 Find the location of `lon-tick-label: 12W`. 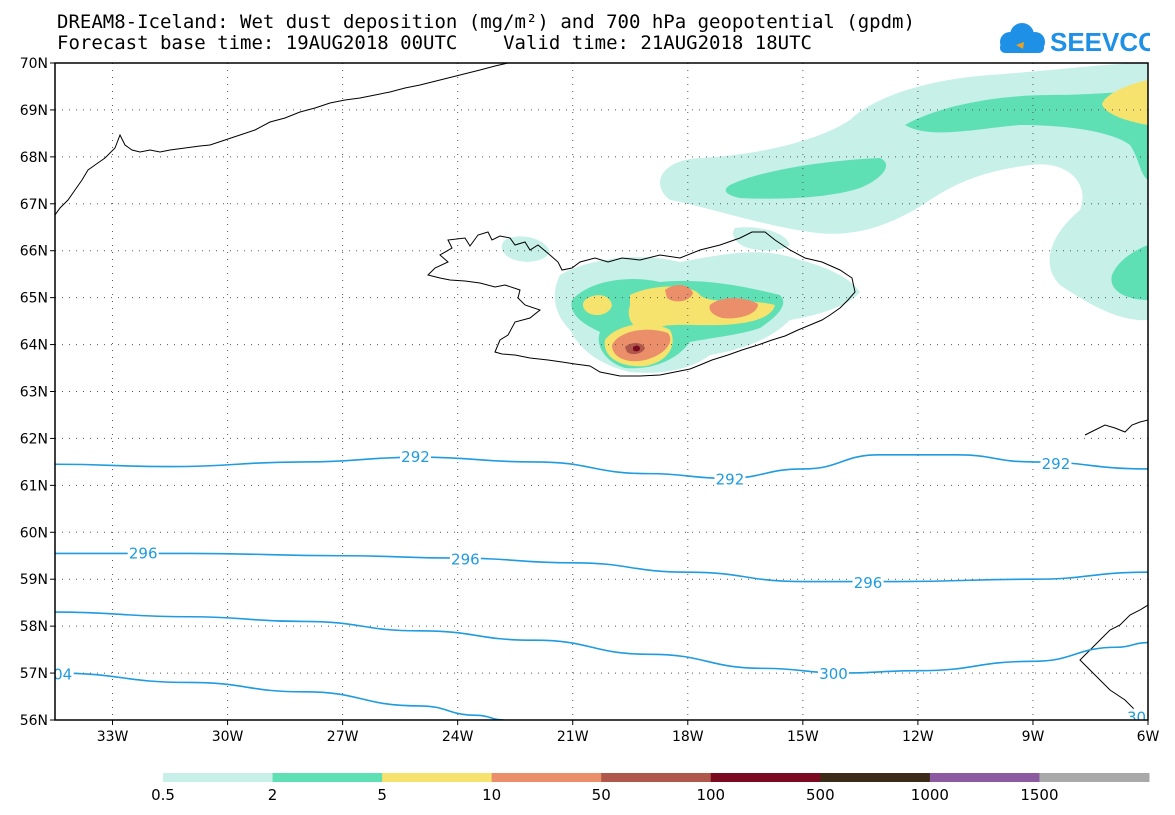

lon-tick-label: 12W is located at coordinates (918, 737).